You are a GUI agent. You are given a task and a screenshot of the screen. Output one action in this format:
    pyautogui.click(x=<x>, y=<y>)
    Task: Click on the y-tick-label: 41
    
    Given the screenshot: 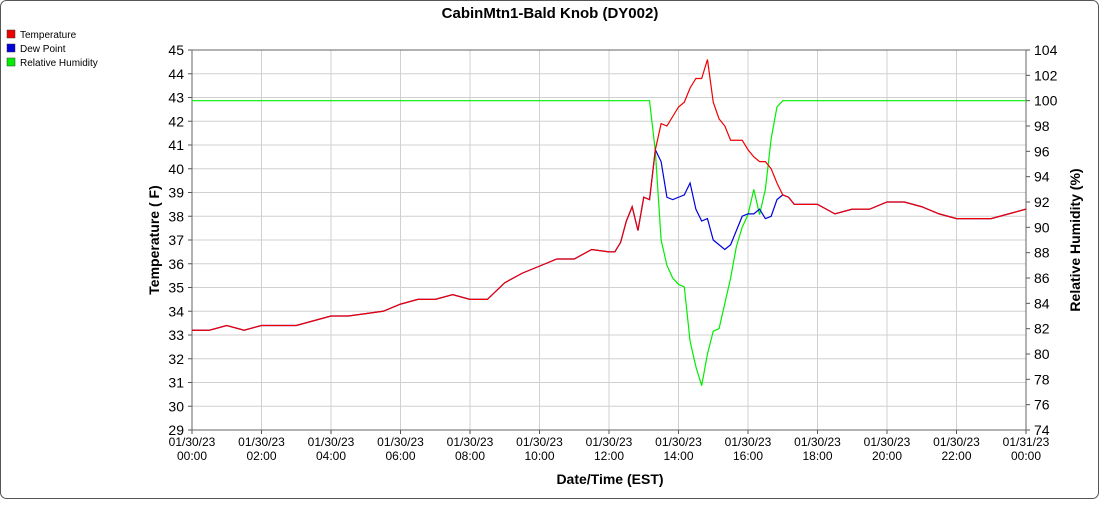 What is the action you would take?
    pyautogui.click(x=176, y=145)
    